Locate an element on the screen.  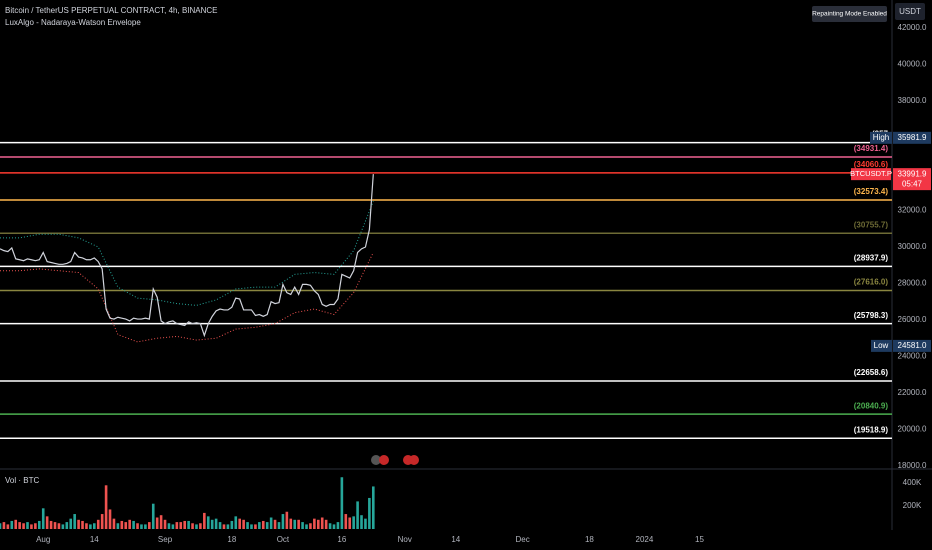
low-tag: Low is located at coordinates (881, 345).